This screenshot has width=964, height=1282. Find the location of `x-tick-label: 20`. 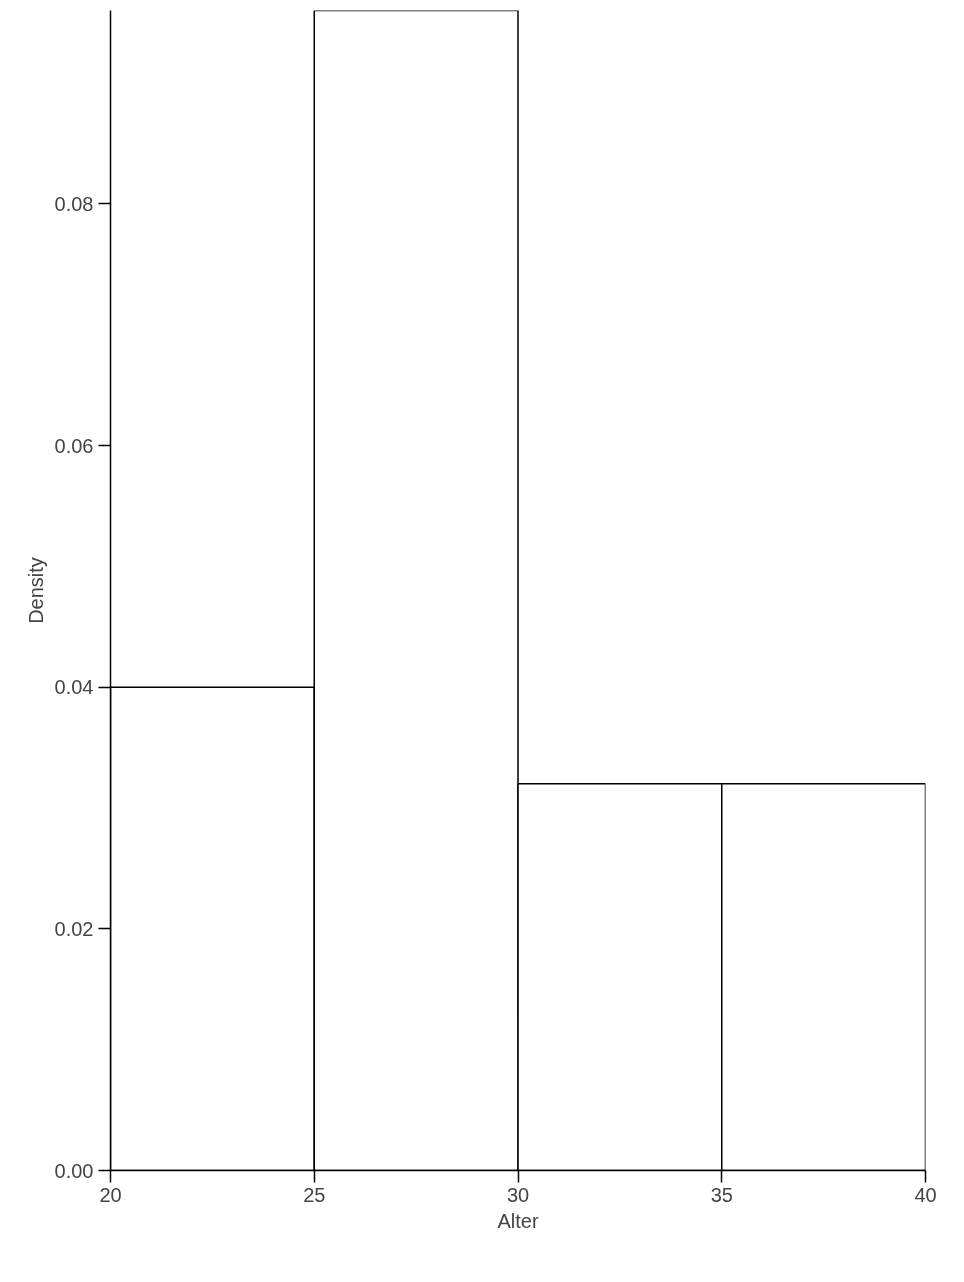

x-tick-label: 20 is located at coordinates (110, 1194).